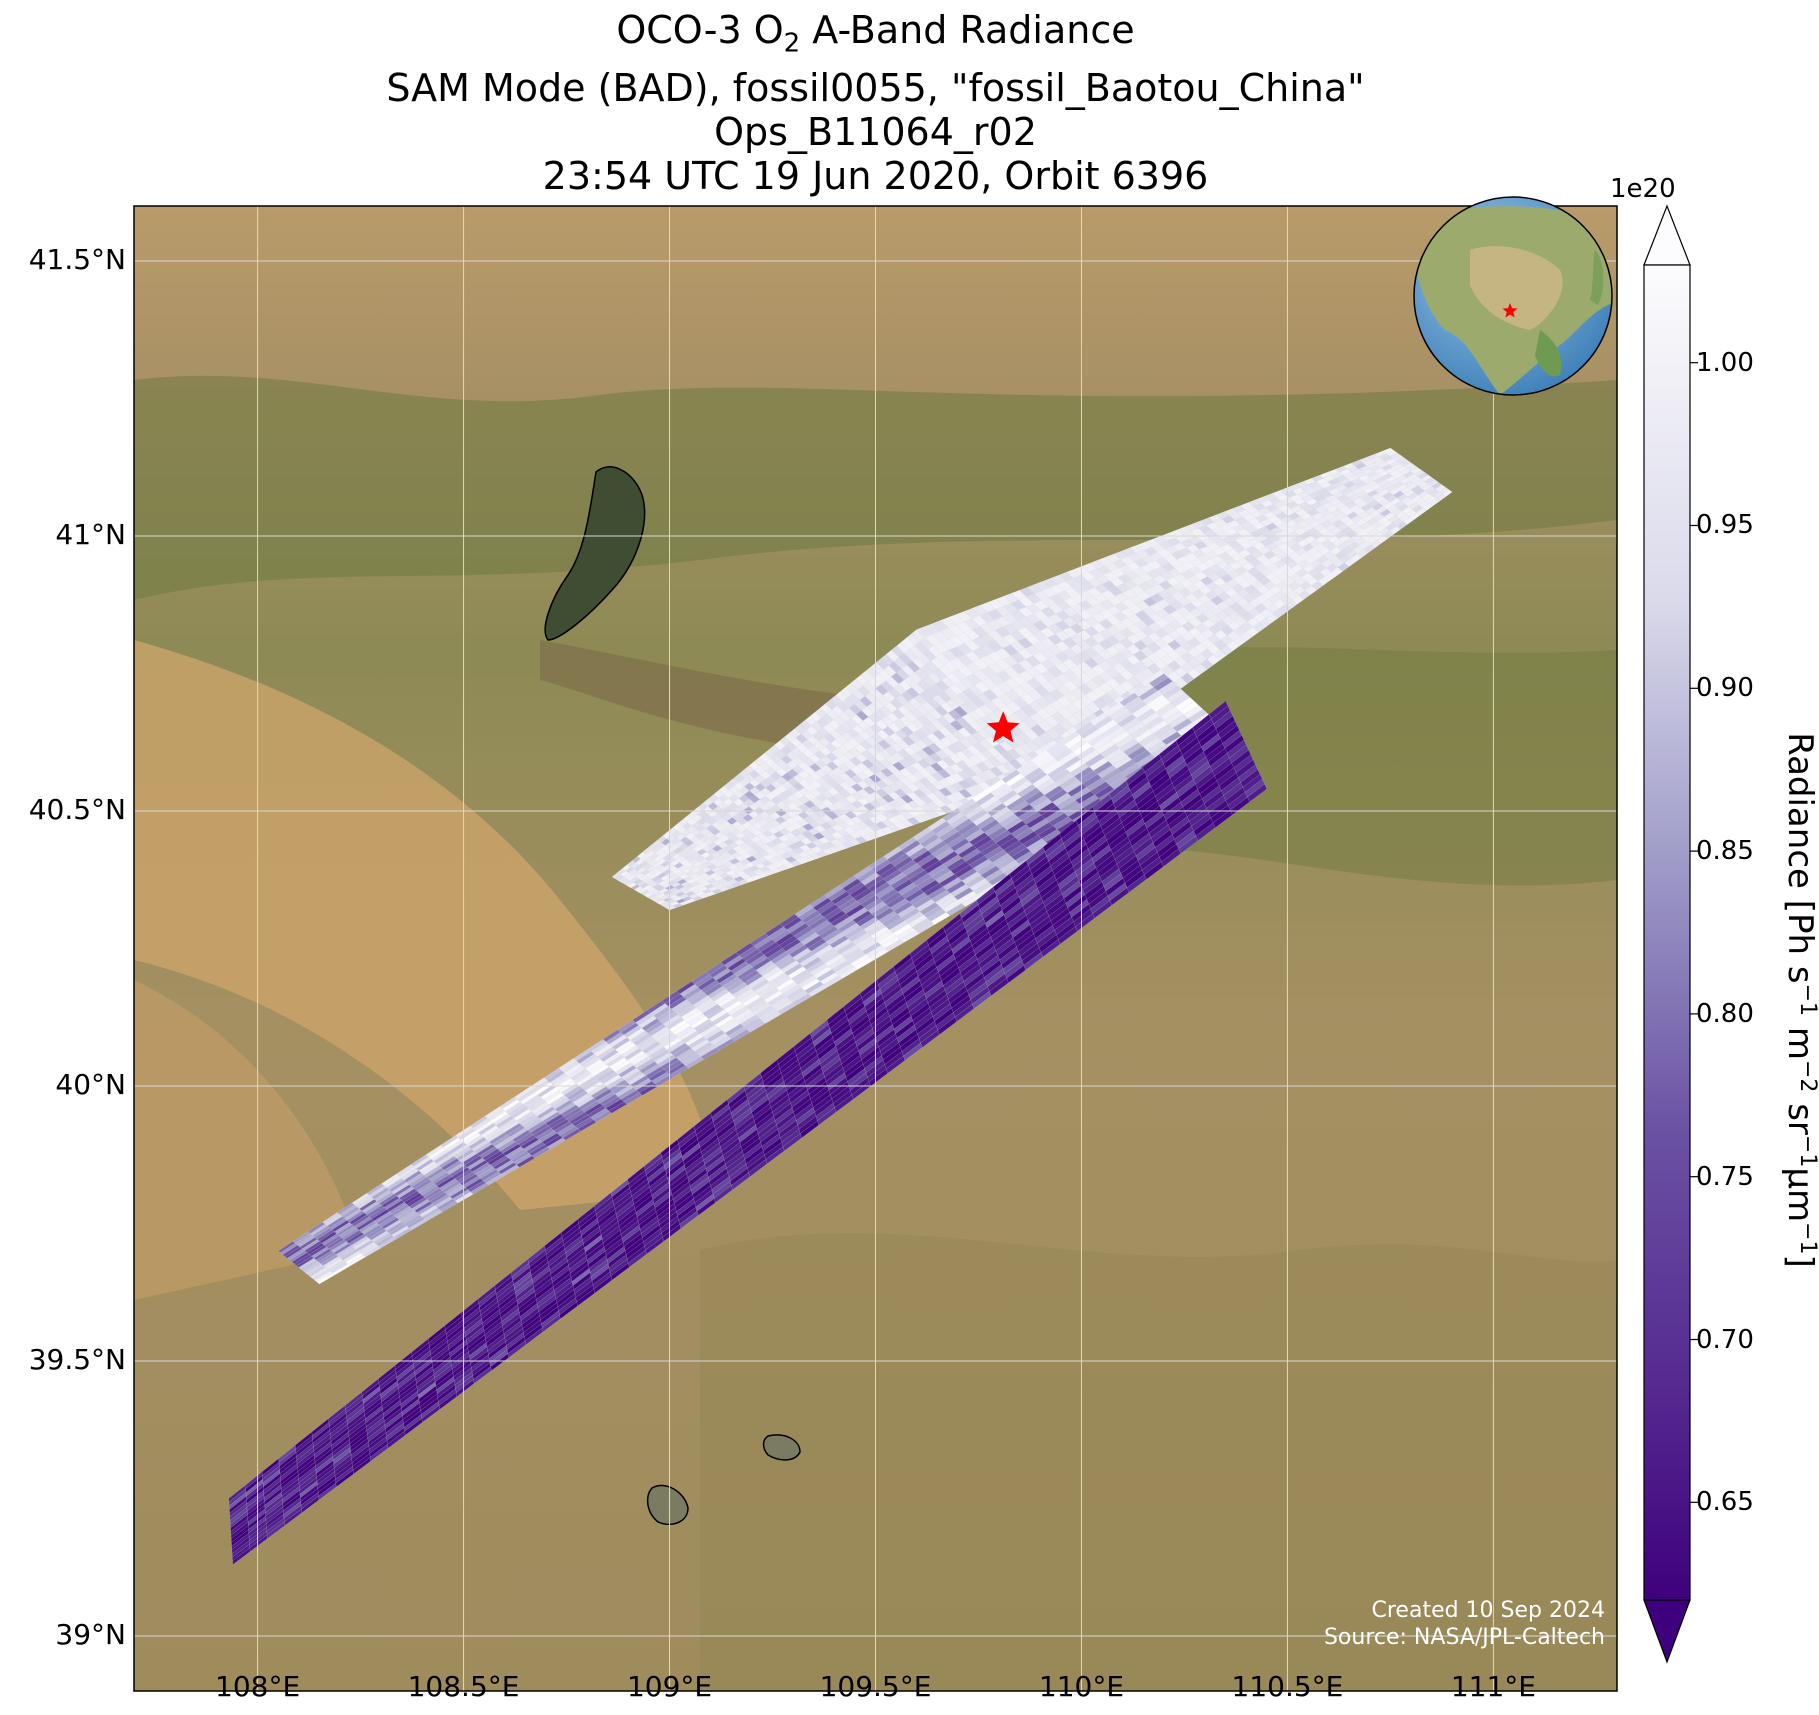 Image resolution: width=1819 pixels, height=1715 pixels. I want to click on data-source: Source: NASA/JPL-Caltech, so click(1464, 1637).